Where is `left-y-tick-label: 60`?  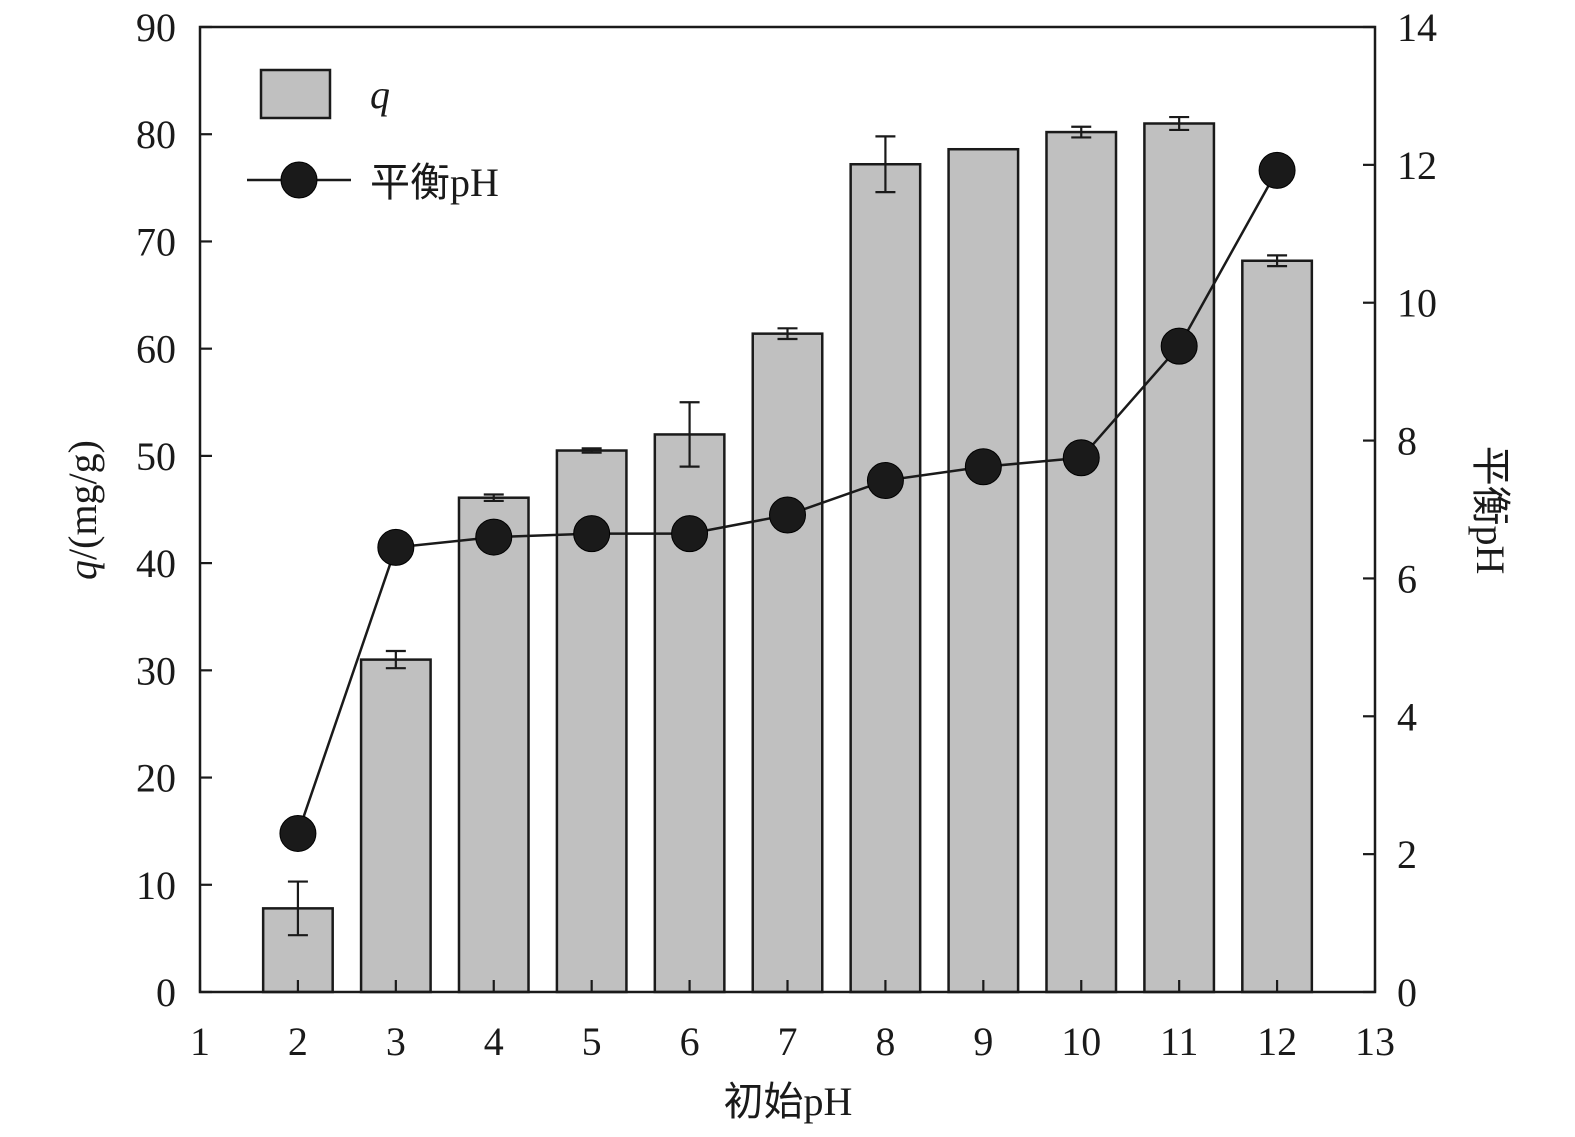 left-y-tick-label: 60 is located at coordinates (156, 349).